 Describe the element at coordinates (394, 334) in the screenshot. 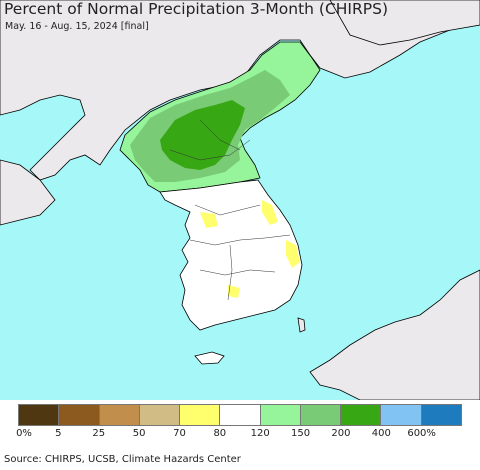

I see `japan-landmass` at that location.